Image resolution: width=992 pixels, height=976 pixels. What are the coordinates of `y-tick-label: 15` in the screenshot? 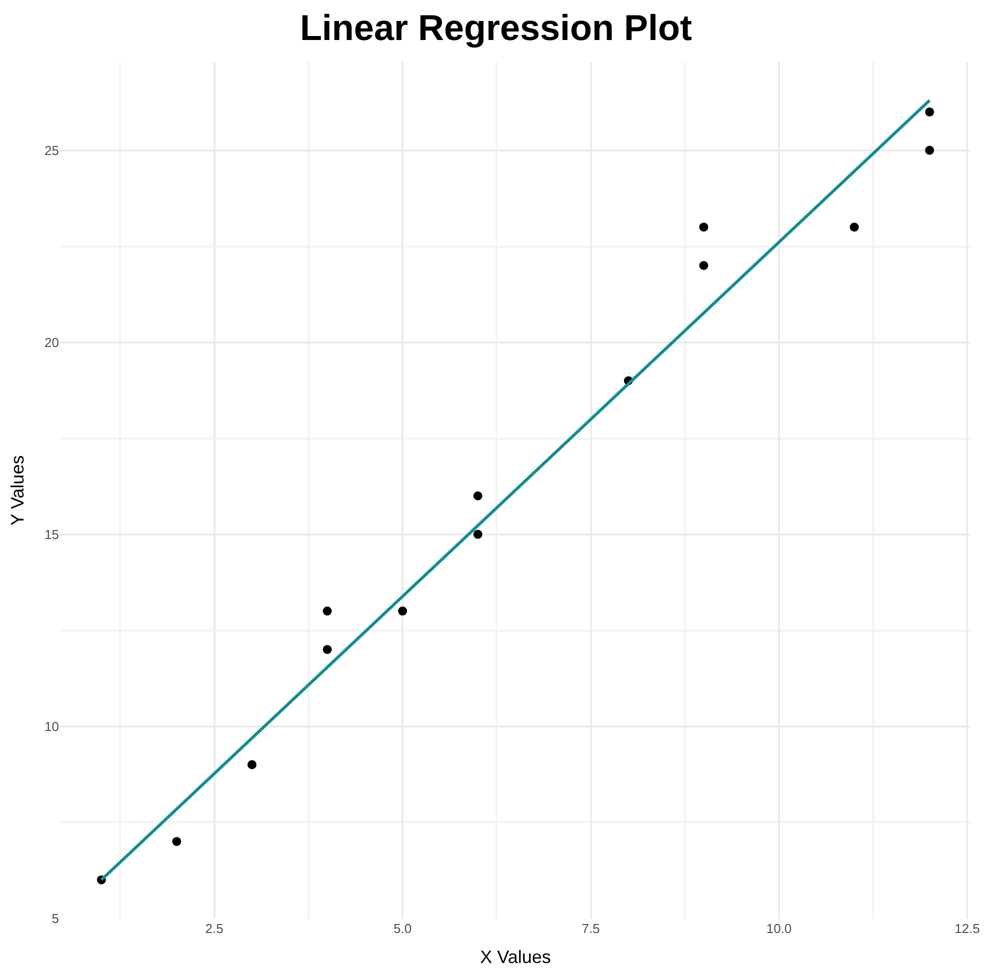 It's located at (51, 534).